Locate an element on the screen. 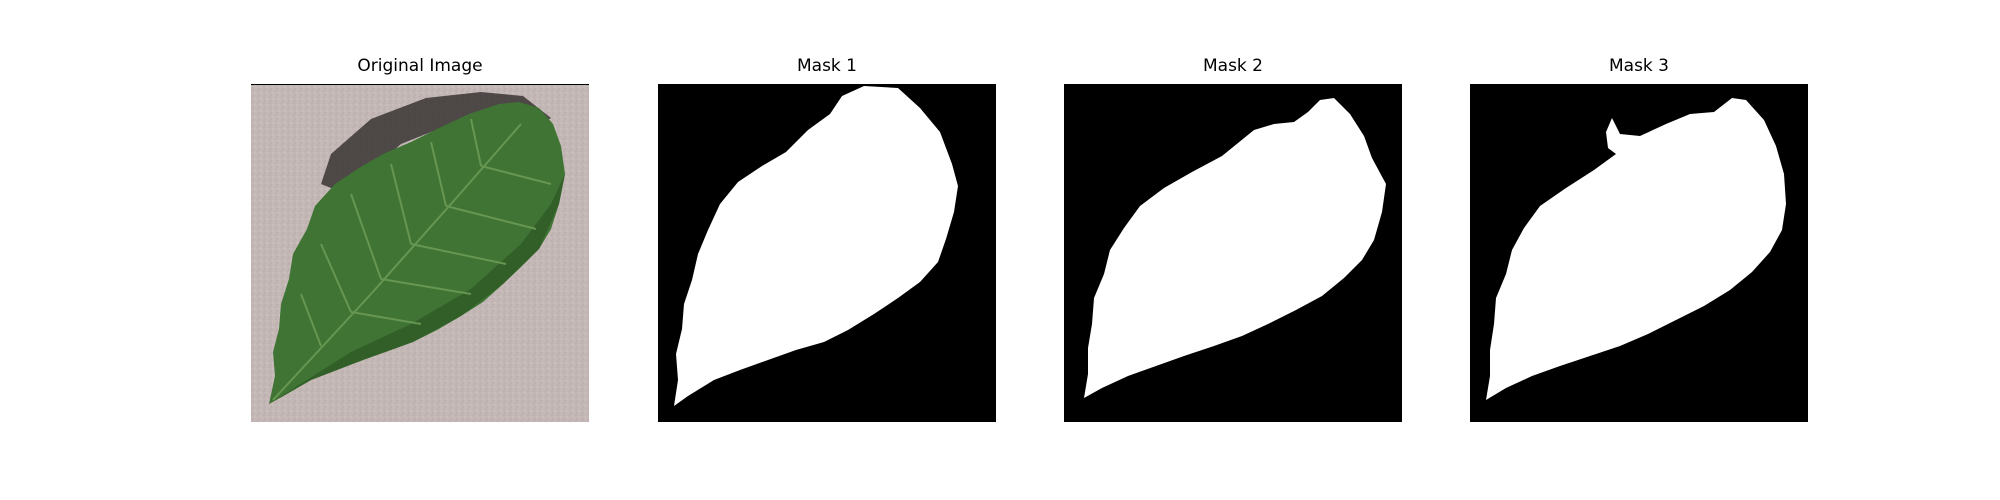 This screenshot has height=500, width=2000. mask-2-image is located at coordinates (1233, 253).